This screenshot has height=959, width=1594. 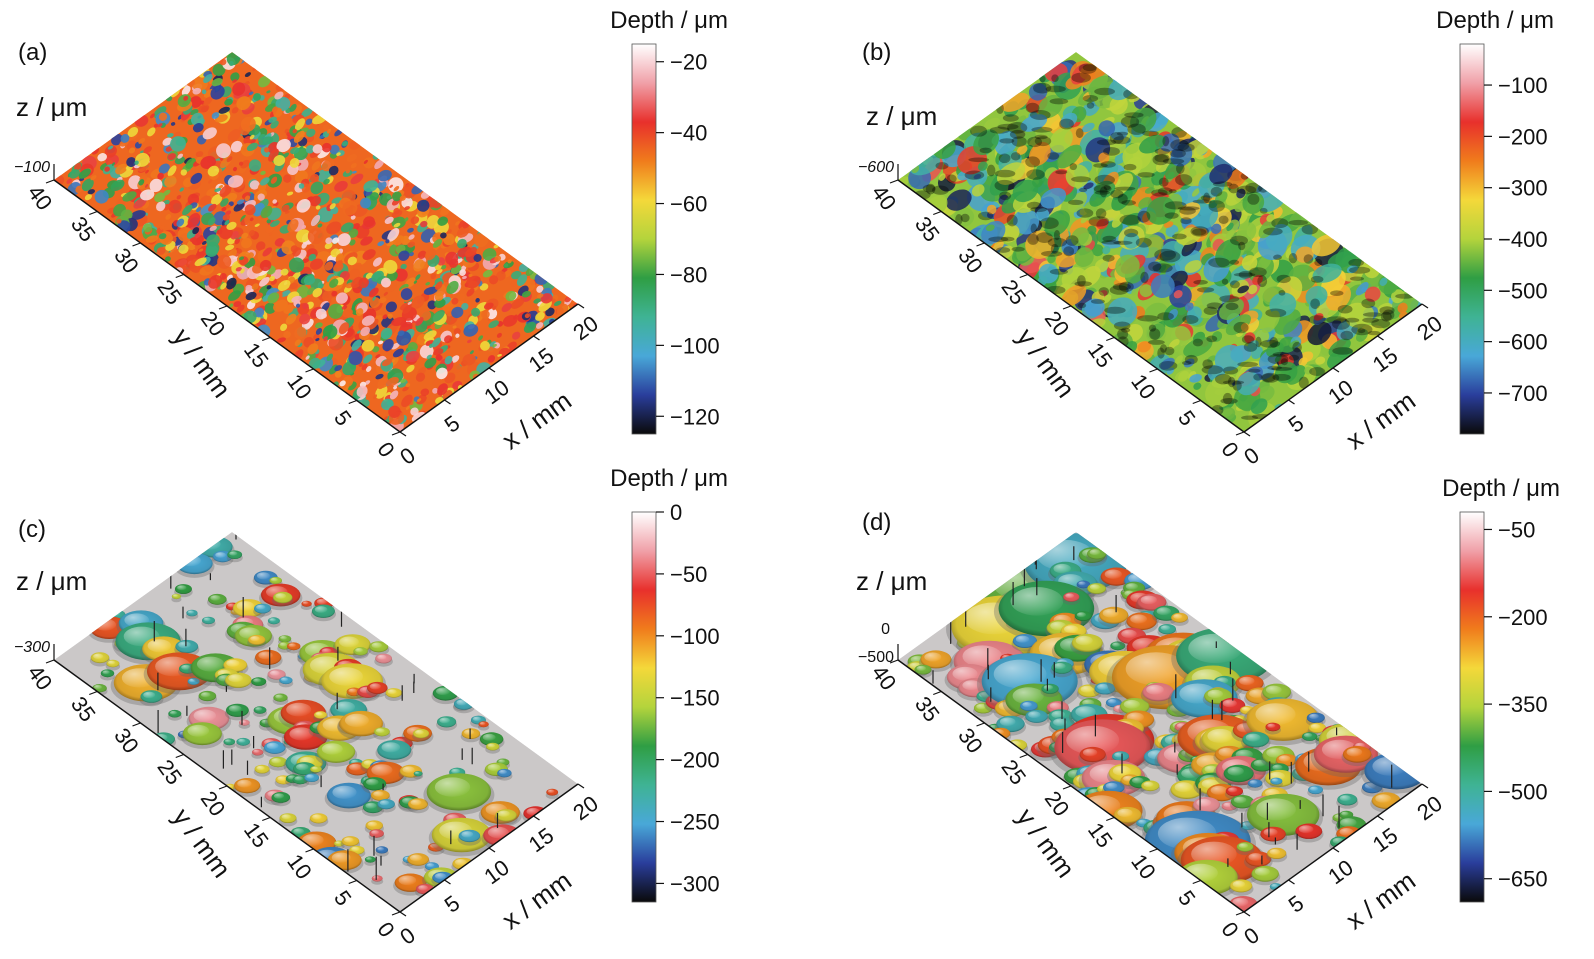 What do you see at coordinates (51, 581) in the screenshot?
I see `z-axis-label: z / μm` at bounding box center [51, 581].